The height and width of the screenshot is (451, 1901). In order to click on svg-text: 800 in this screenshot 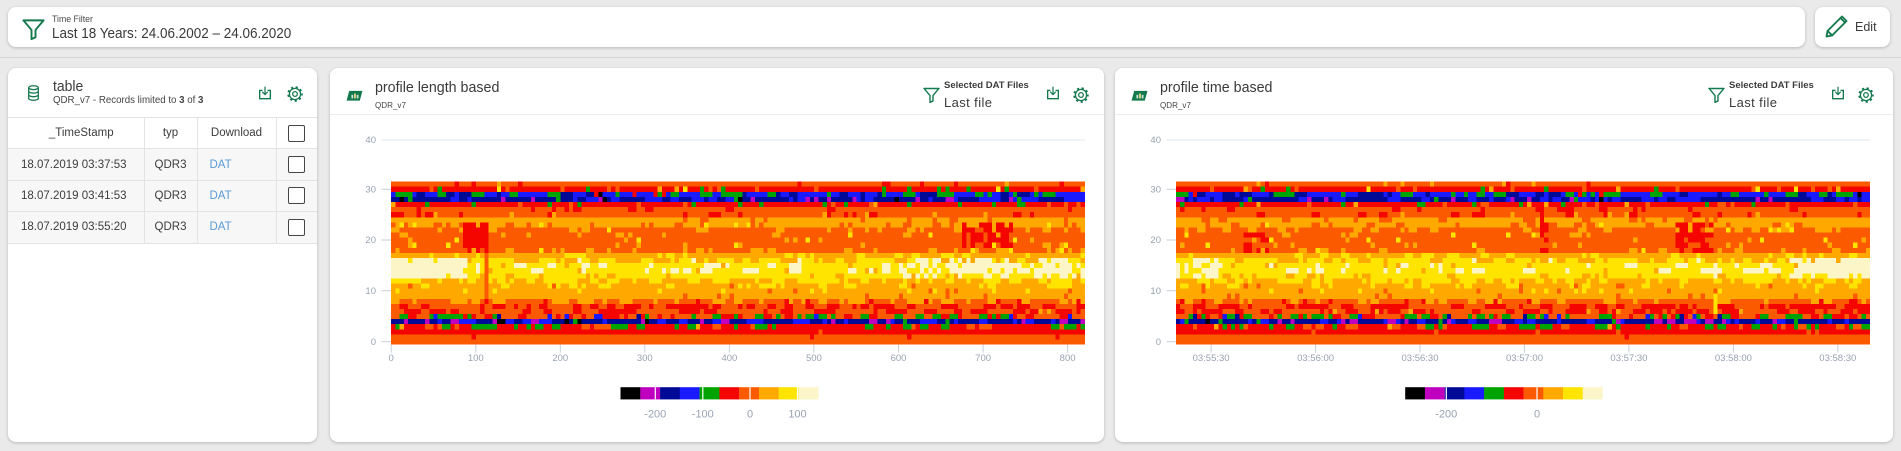, I will do `click(1068, 358)`.